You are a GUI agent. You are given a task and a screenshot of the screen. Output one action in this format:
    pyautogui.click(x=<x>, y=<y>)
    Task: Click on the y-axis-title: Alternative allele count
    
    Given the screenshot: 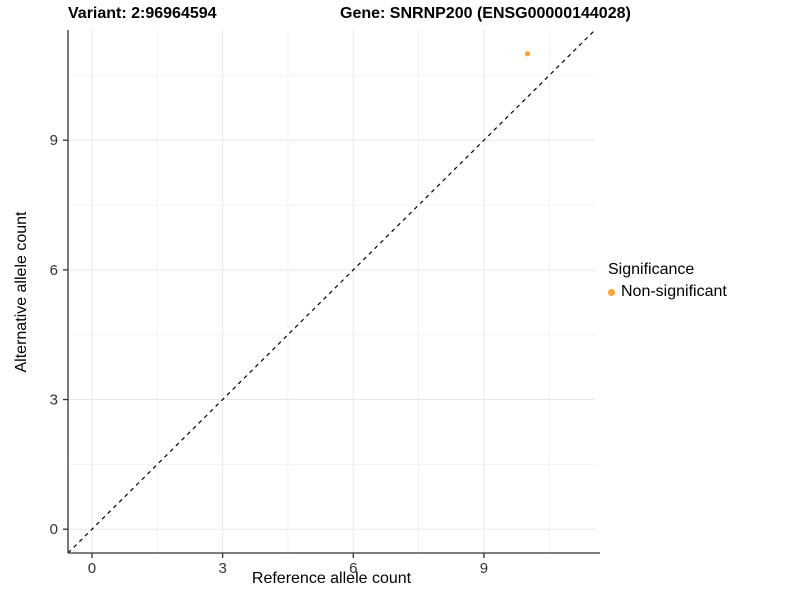 What is the action you would take?
    pyautogui.click(x=21, y=292)
    